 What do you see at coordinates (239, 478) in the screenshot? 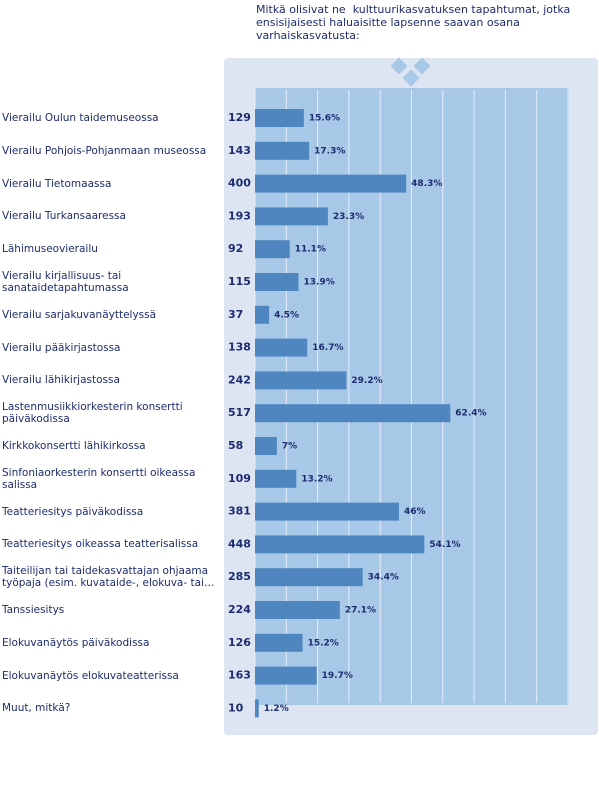
I see `count-label: 109` at bounding box center [239, 478].